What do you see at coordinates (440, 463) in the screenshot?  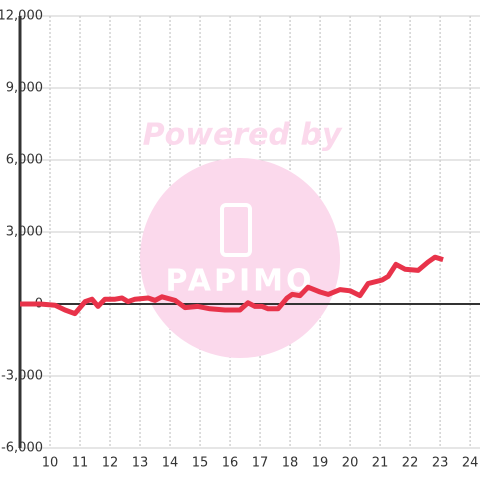 I see `x-tick-label: 23` at bounding box center [440, 463].